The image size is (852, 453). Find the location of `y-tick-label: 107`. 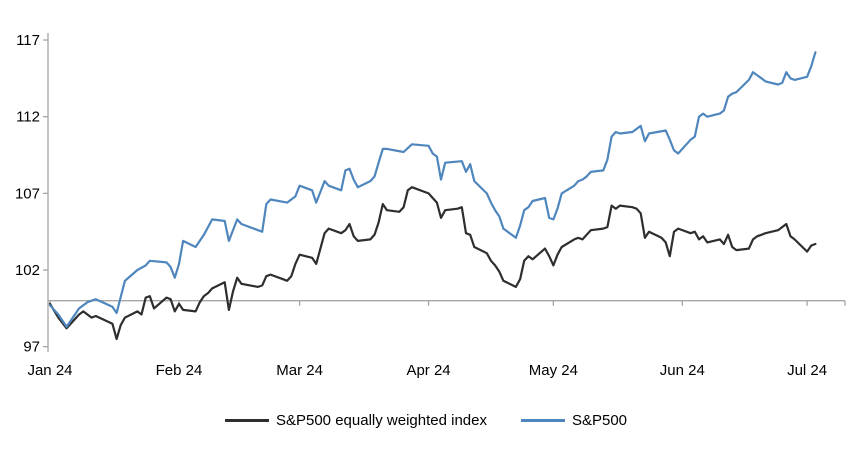

y-tick-label: 107 is located at coordinates (27, 193).